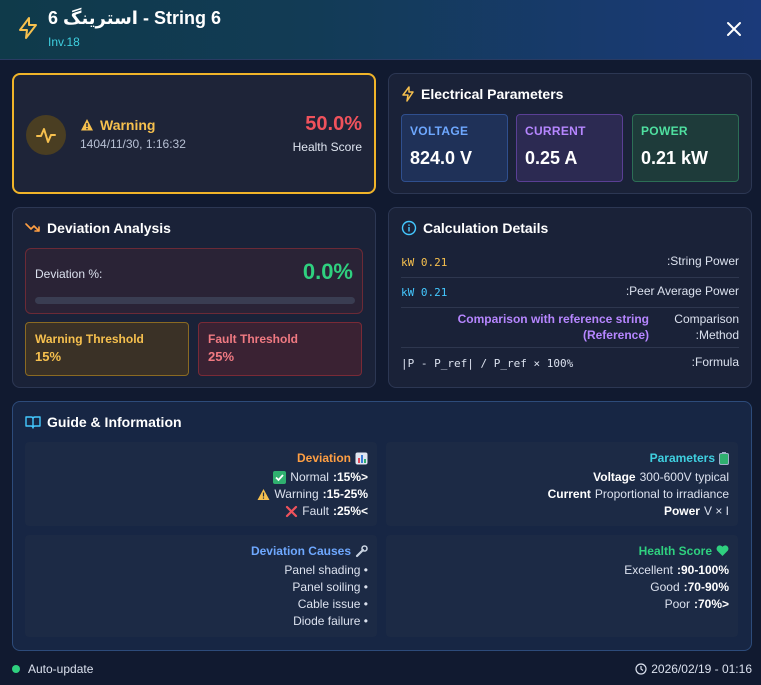 This screenshot has width=761, height=685. What do you see at coordinates (570, 293) in the screenshot?
I see `calc-row-peer-power: kW 0.21 :Peer Average Power` at bounding box center [570, 293].